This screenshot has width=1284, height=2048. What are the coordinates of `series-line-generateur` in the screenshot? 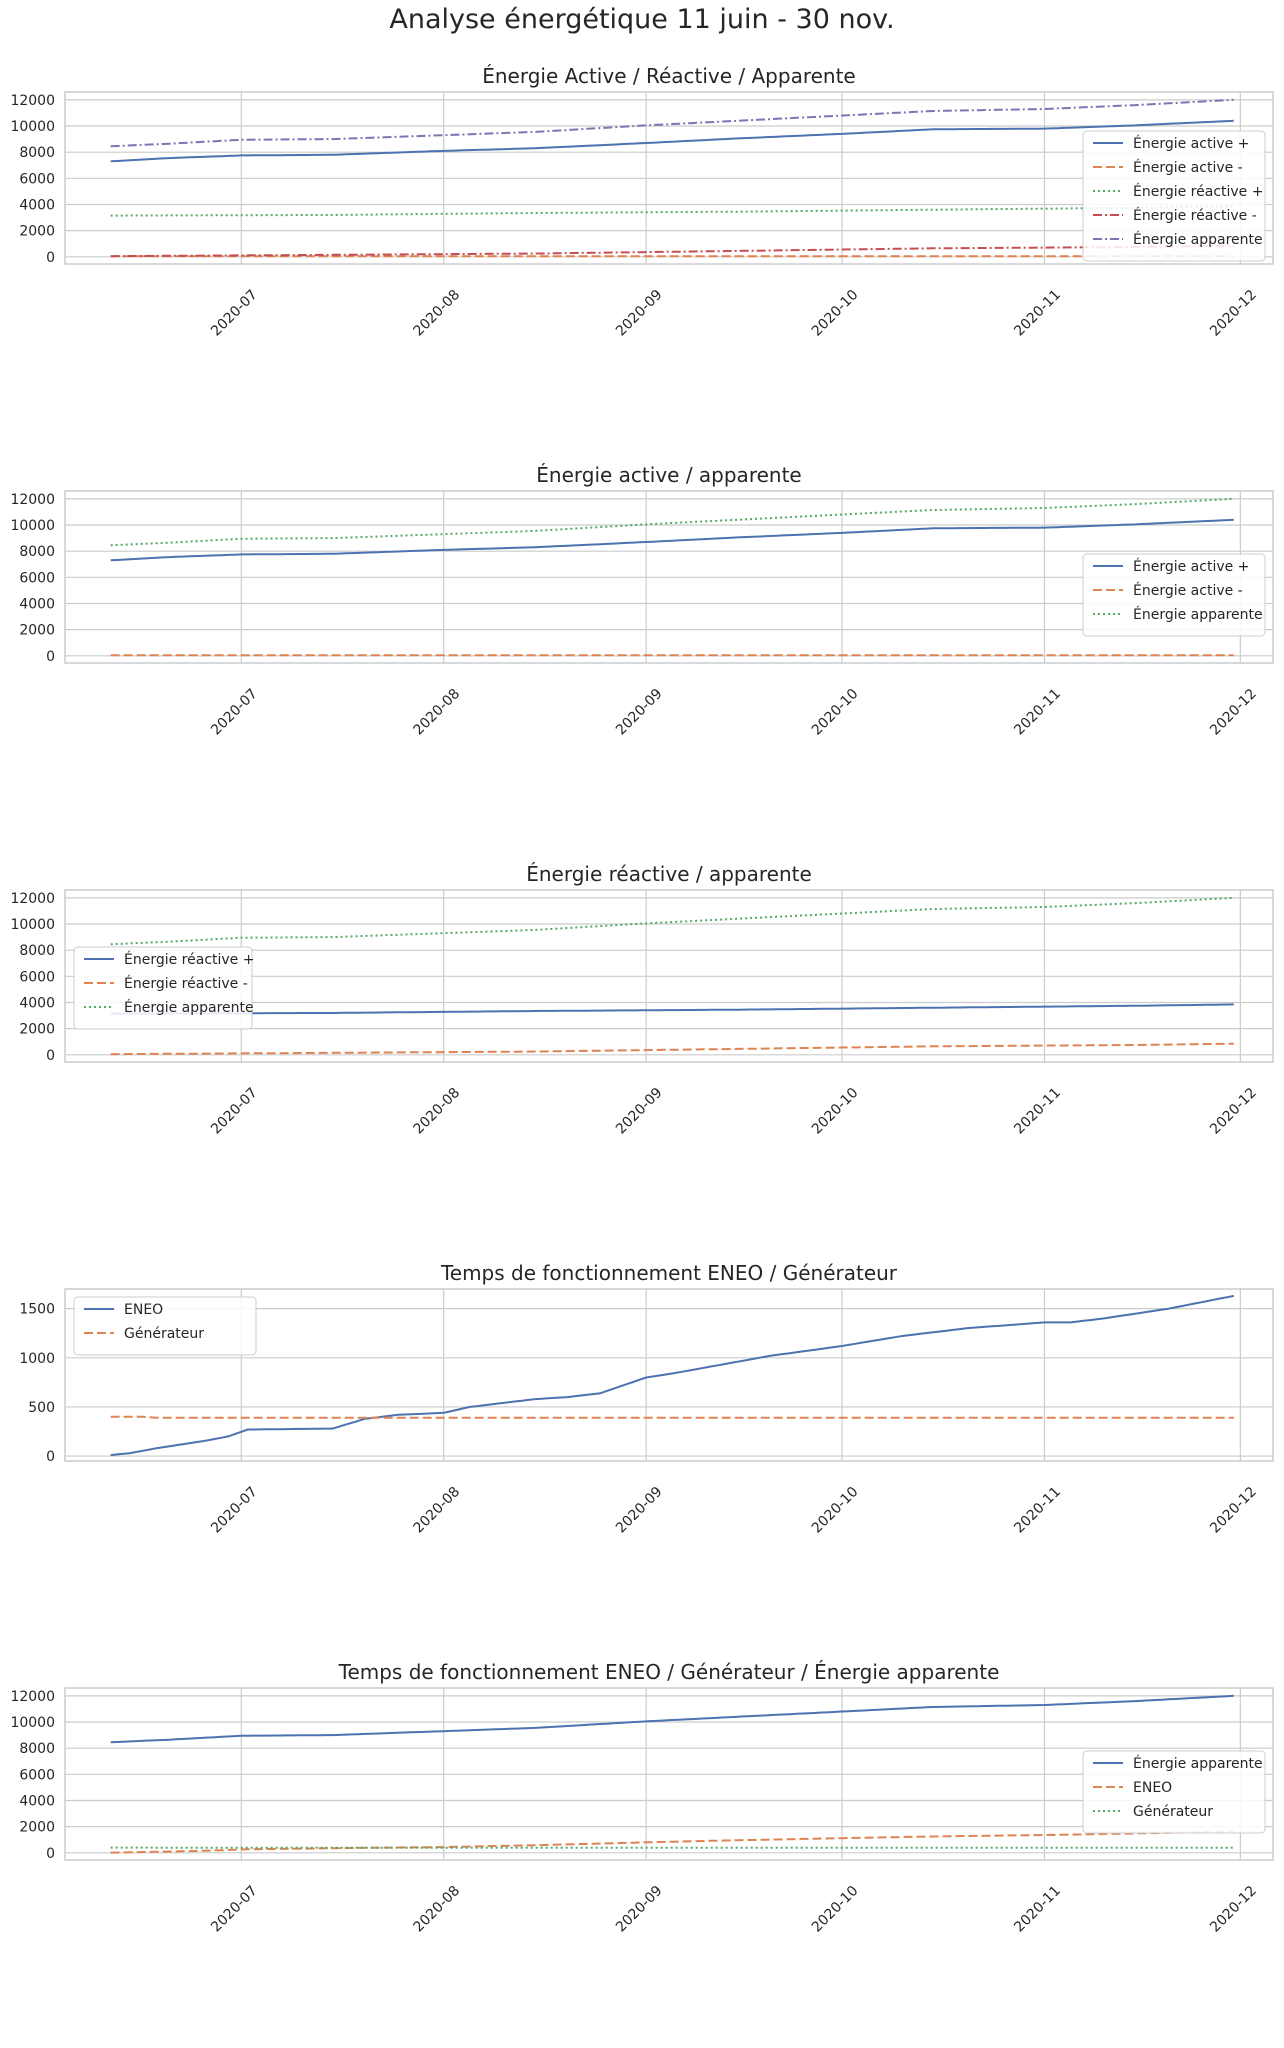 It's located at (672, 1417).